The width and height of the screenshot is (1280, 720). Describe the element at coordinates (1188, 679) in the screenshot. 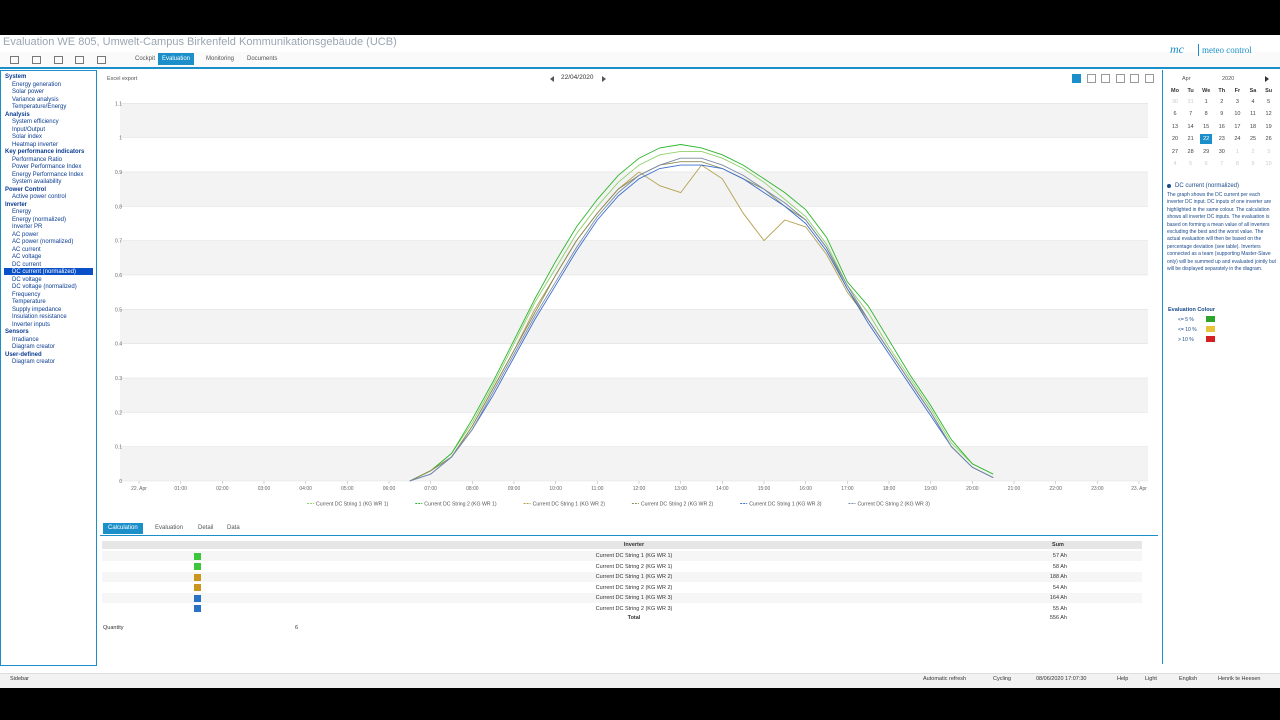

I see `status-item: English` at that location.